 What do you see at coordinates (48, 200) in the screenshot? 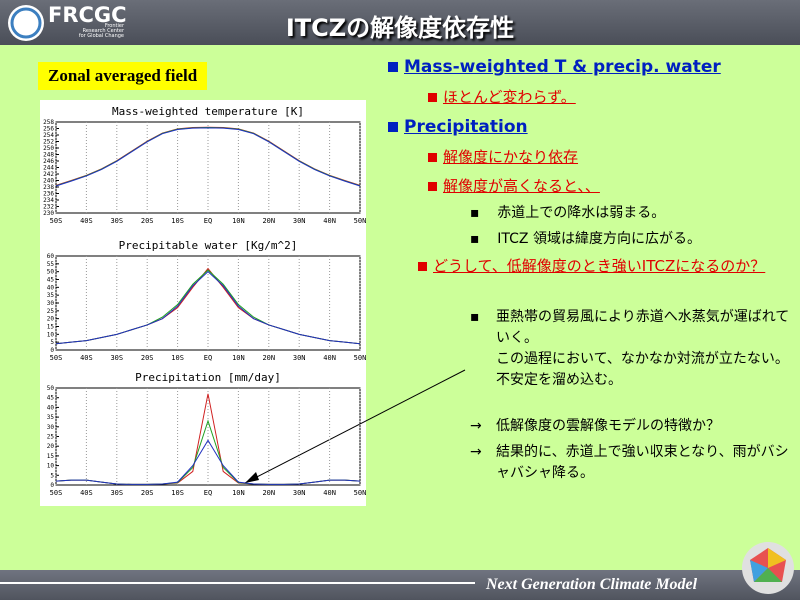
I see `y-tick-label: 234` at bounding box center [48, 200].